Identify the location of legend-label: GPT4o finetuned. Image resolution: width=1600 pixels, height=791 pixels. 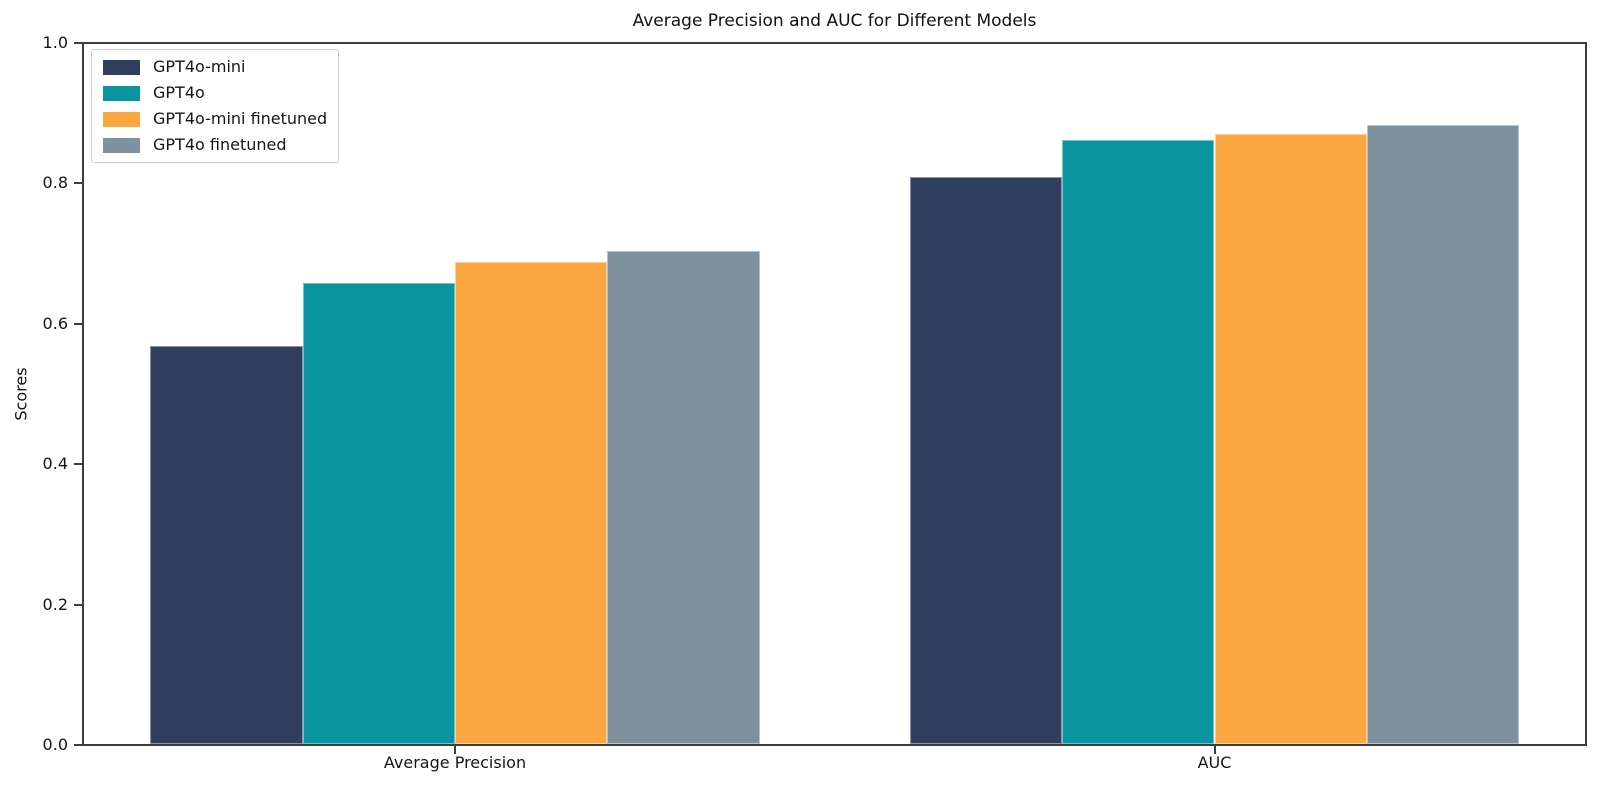
(220, 144).